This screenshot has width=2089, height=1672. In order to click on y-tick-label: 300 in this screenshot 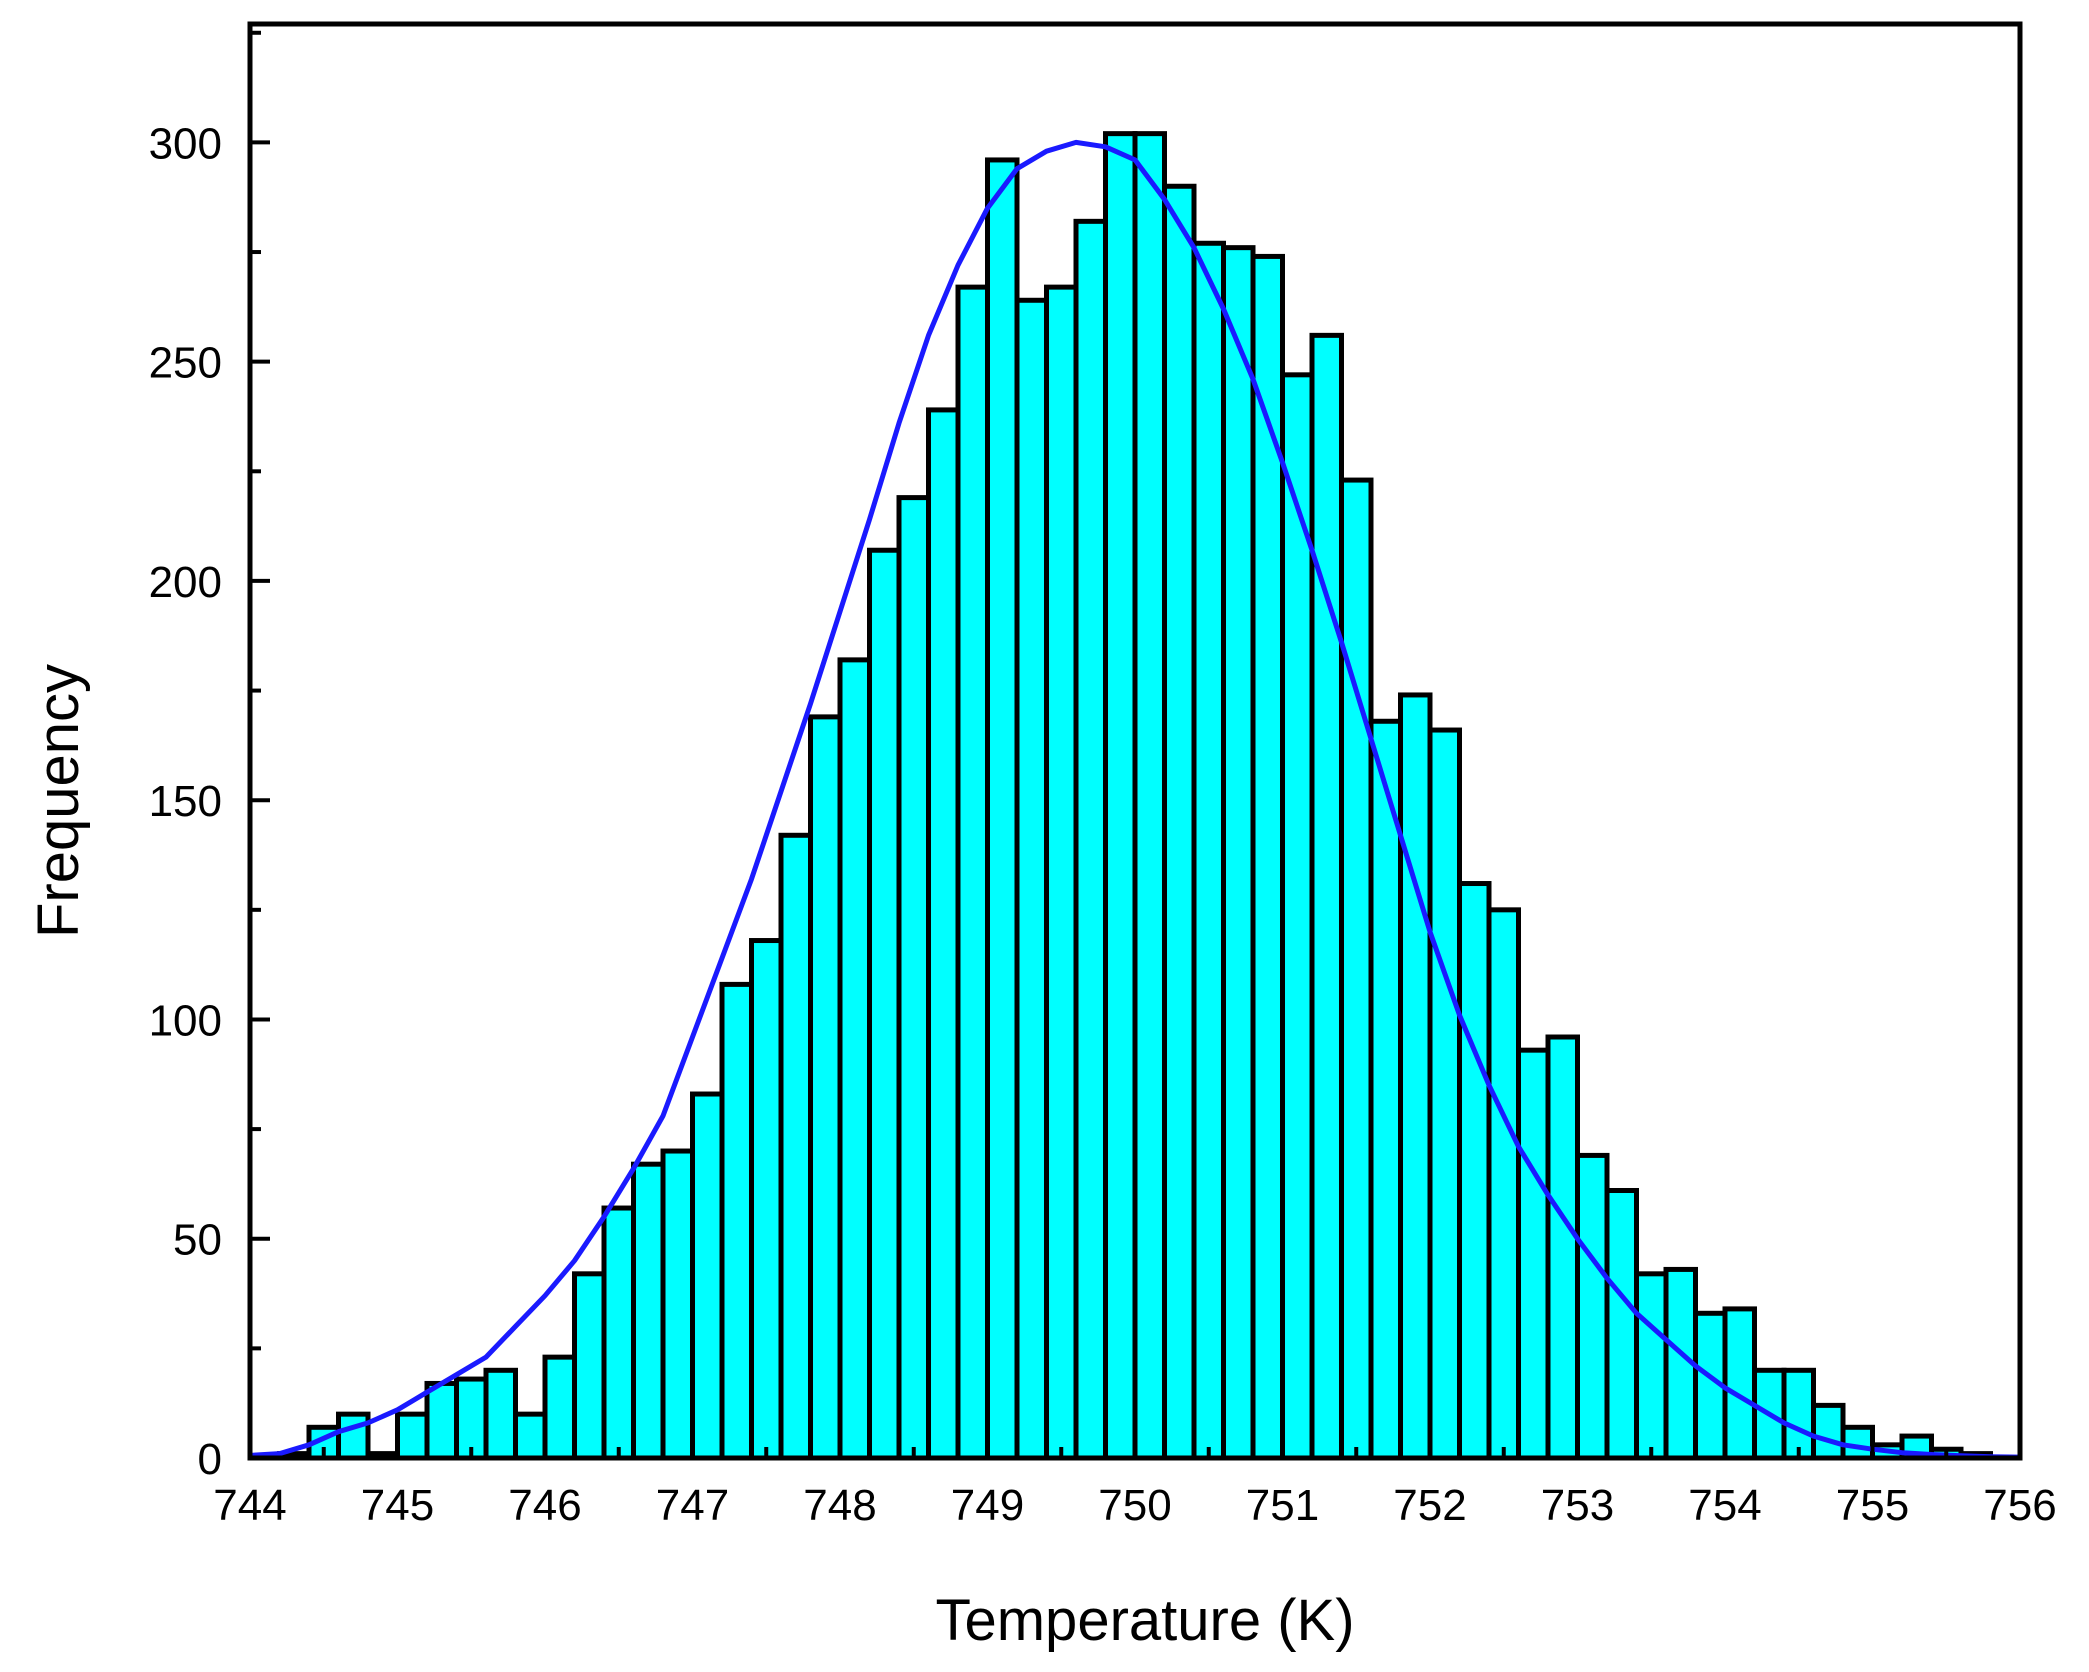, I will do `click(185, 143)`.